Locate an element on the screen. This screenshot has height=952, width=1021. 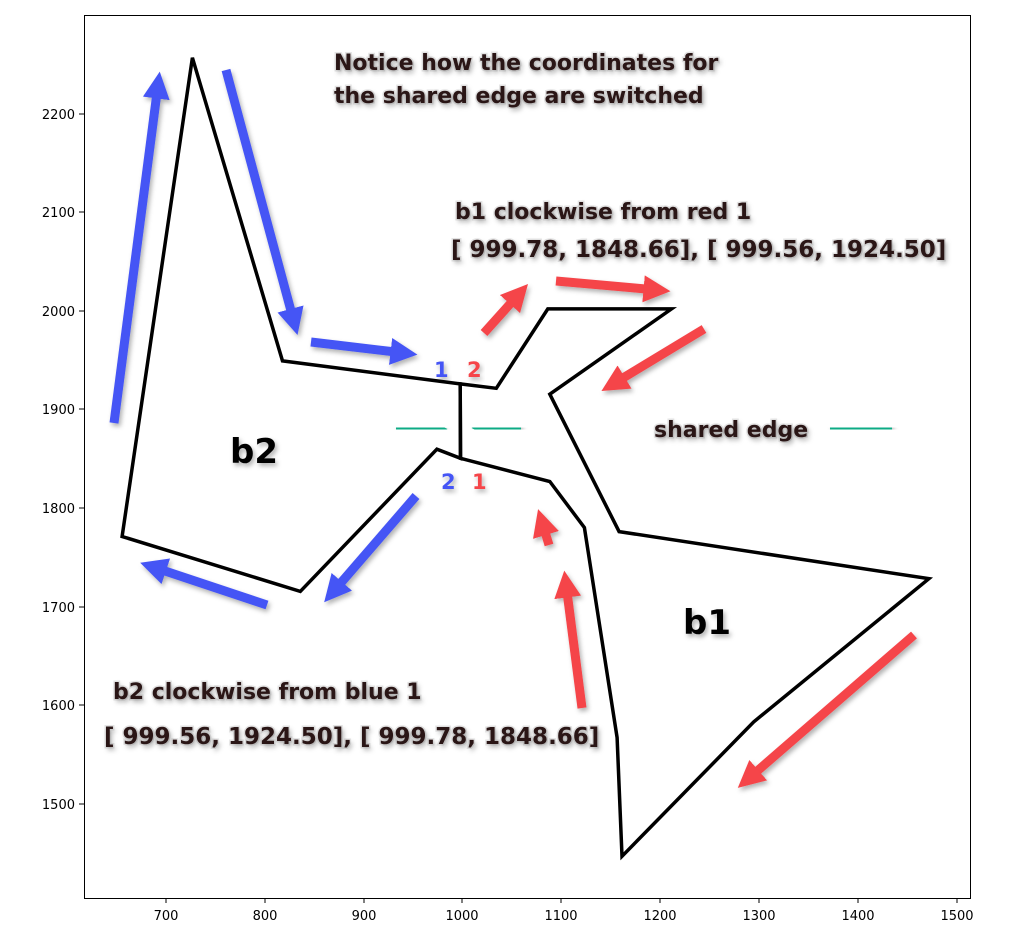
x-tick-label: 1000 is located at coordinates (461, 916).